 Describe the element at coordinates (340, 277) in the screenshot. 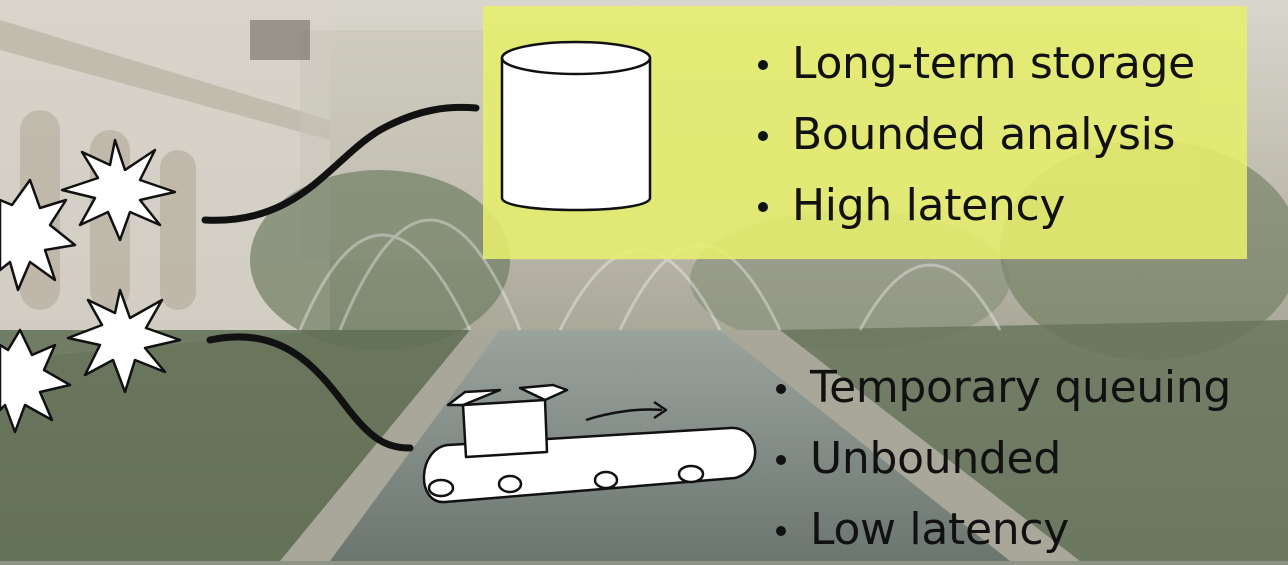

I see `connector-lines` at that location.